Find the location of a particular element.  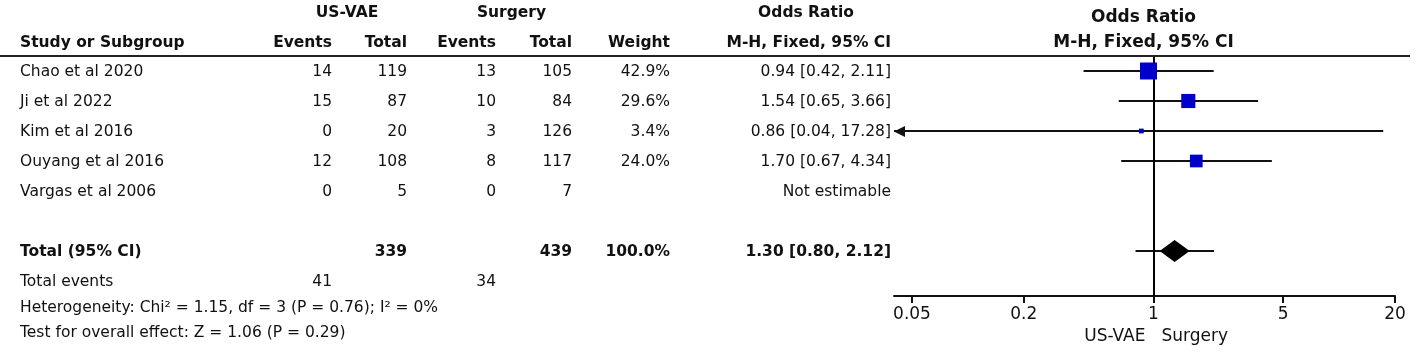

category-label: Total (95% CI) is located at coordinates (81, 251).